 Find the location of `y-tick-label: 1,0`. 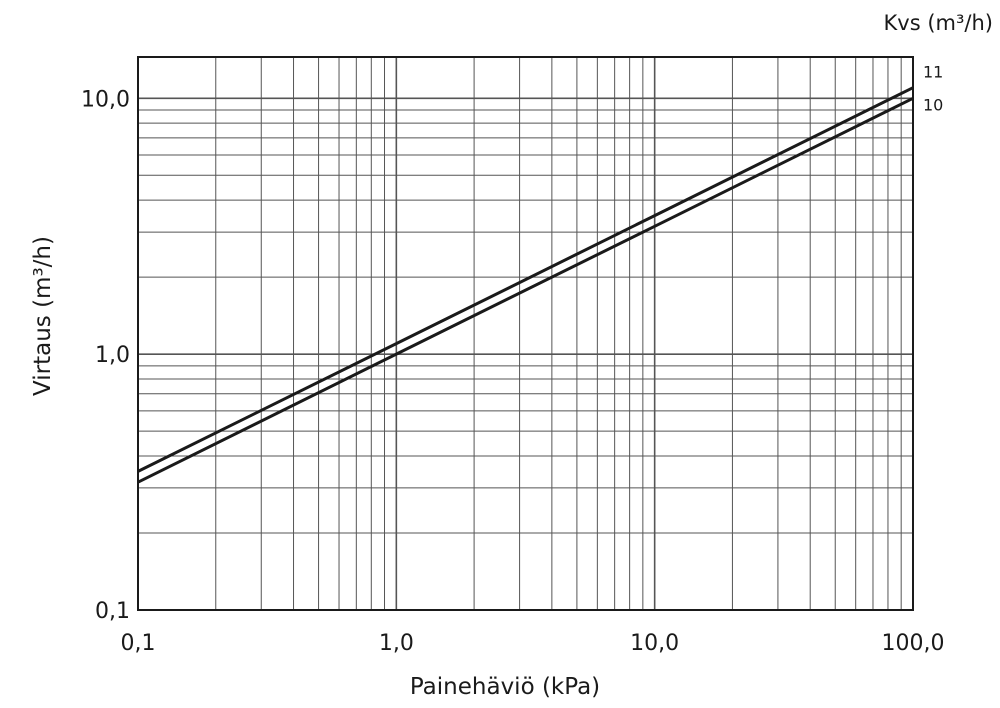

y-tick-label: 1,0 is located at coordinates (112, 355).